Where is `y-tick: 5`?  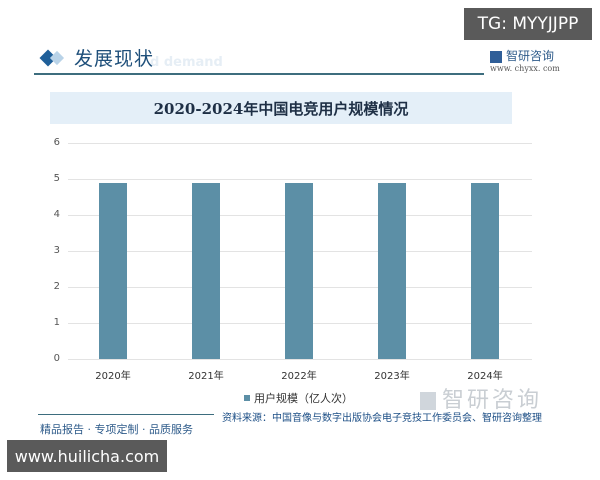 y-tick: 5 is located at coordinates (56, 178).